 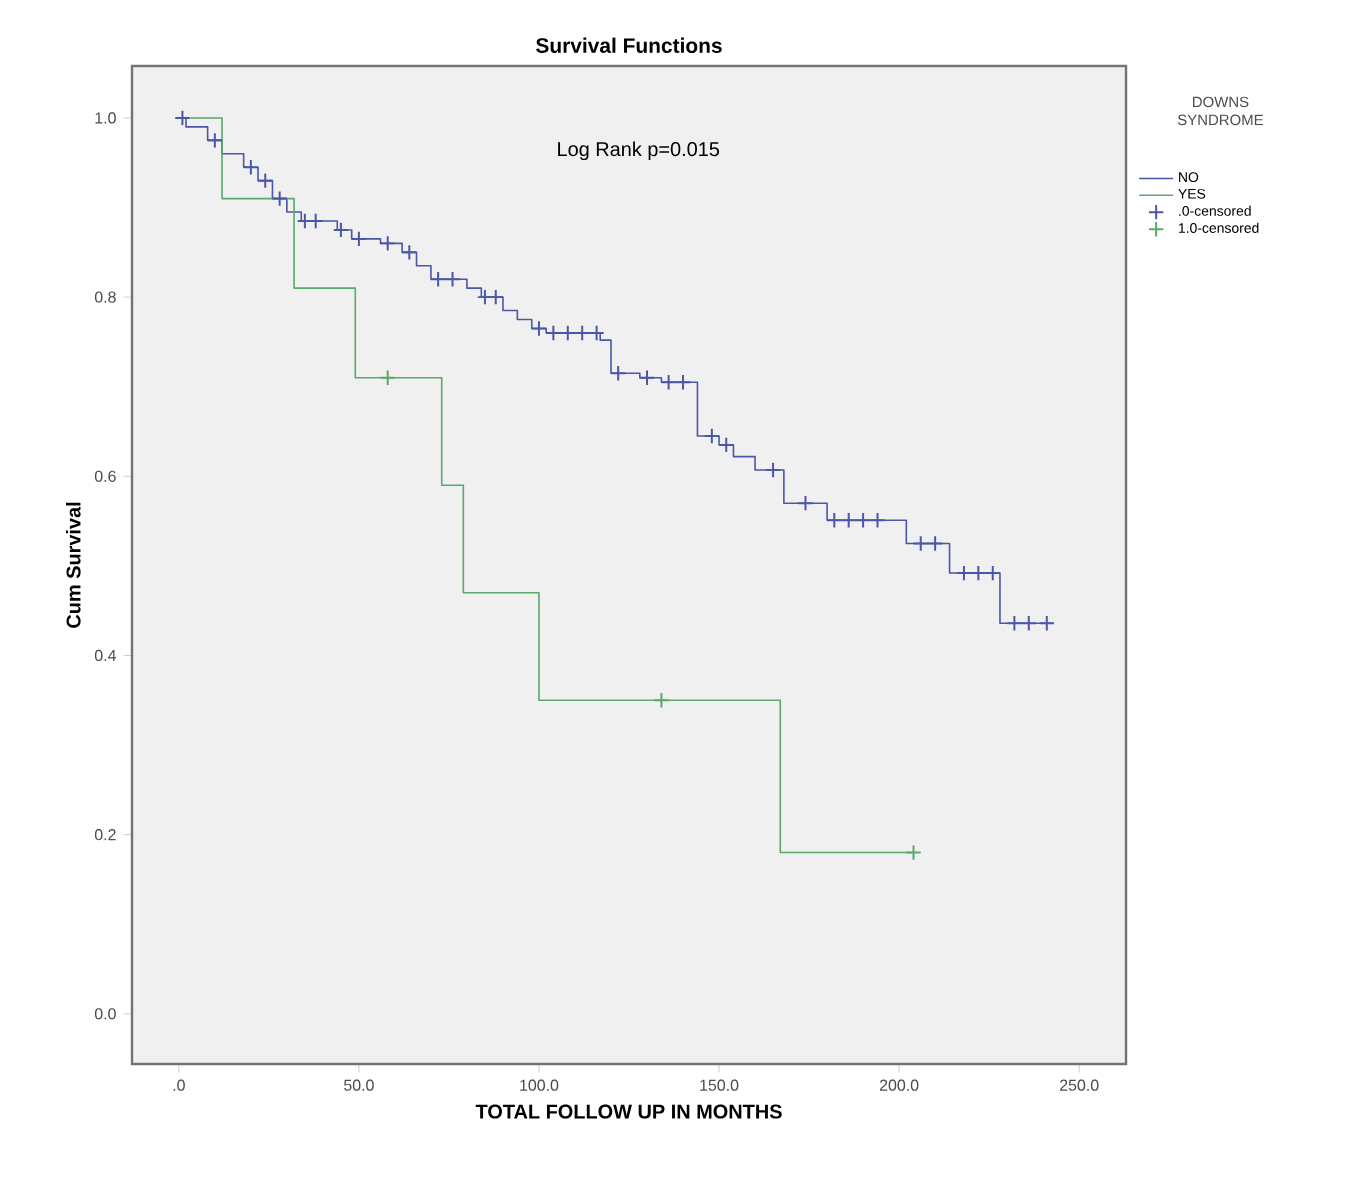 What do you see at coordinates (639, 151) in the screenshot?
I see `annotation: Log Rank p=0.015` at bounding box center [639, 151].